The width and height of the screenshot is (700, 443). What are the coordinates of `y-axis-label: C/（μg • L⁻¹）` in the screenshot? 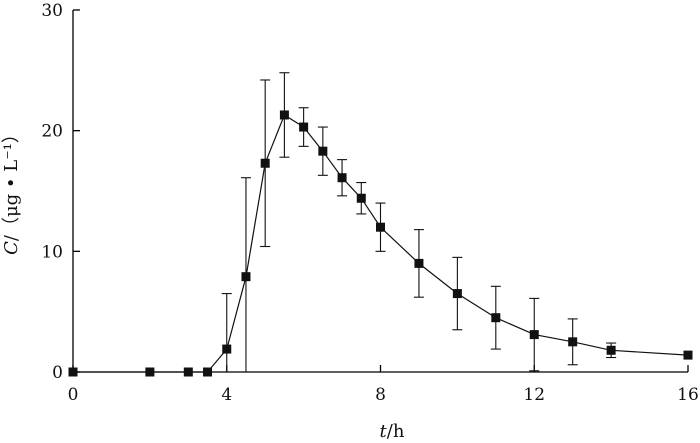 It's located at (11, 190).